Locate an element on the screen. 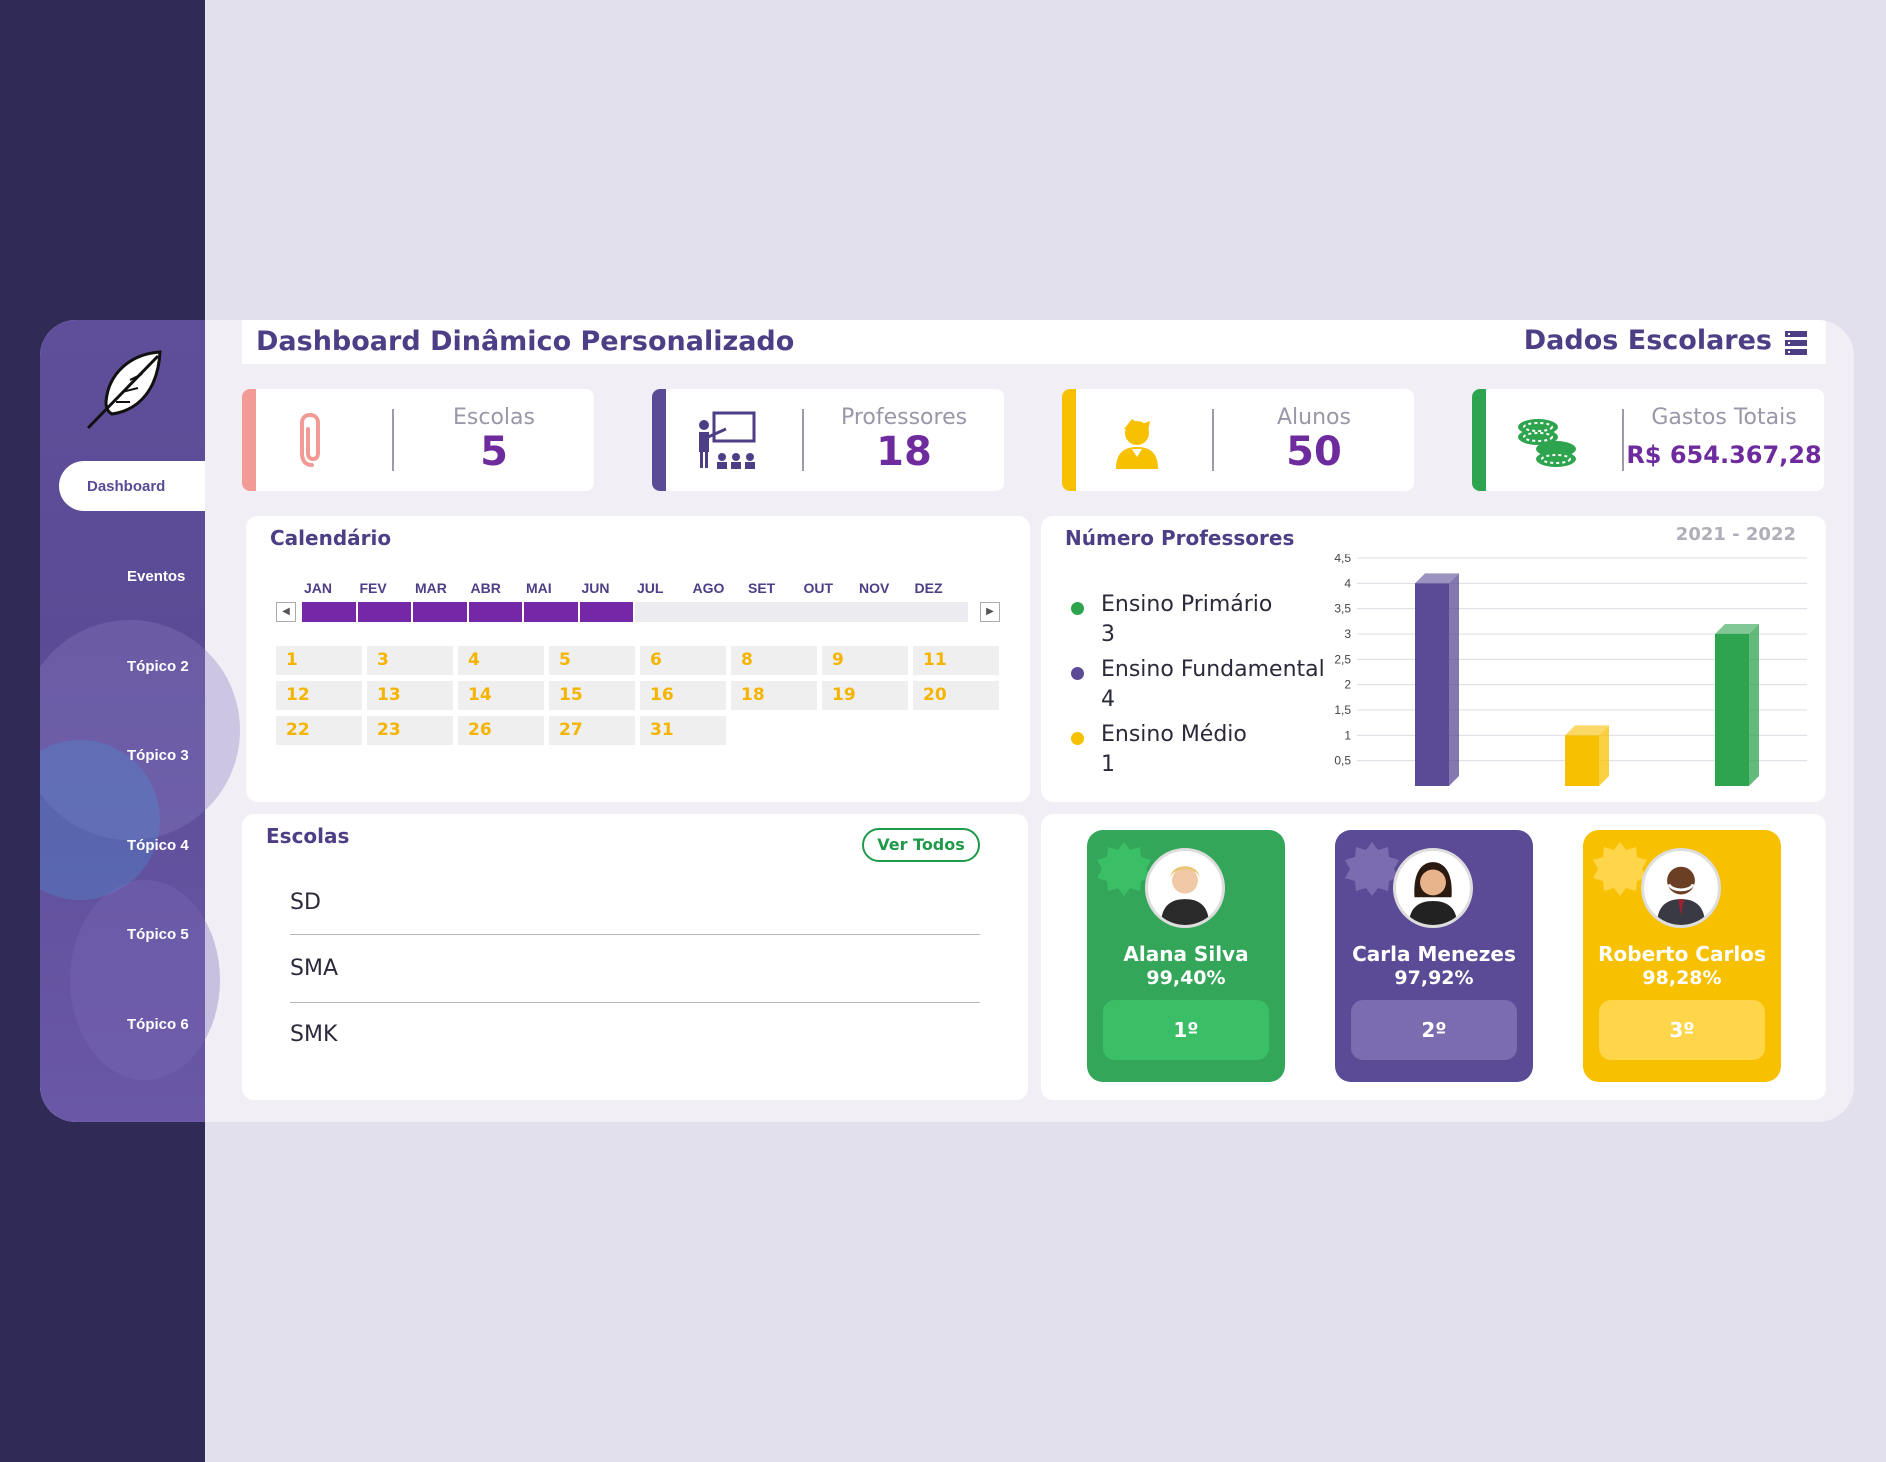 The image size is (1886, 1462). calendar-day: 20 is located at coordinates (956, 695).